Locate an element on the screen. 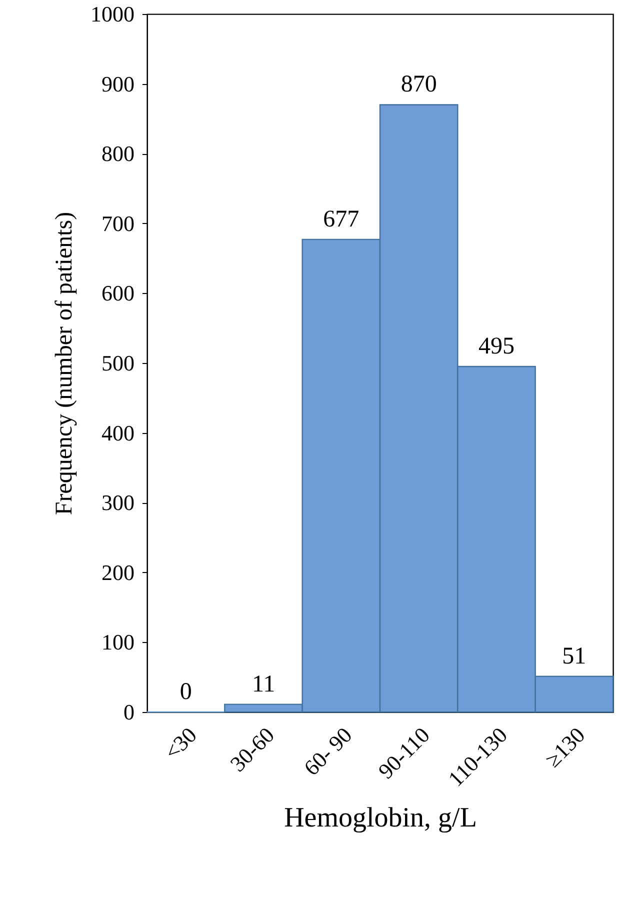 Image resolution: width=618 pixels, height=908 pixels. data-label: 11 is located at coordinates (264, 684).